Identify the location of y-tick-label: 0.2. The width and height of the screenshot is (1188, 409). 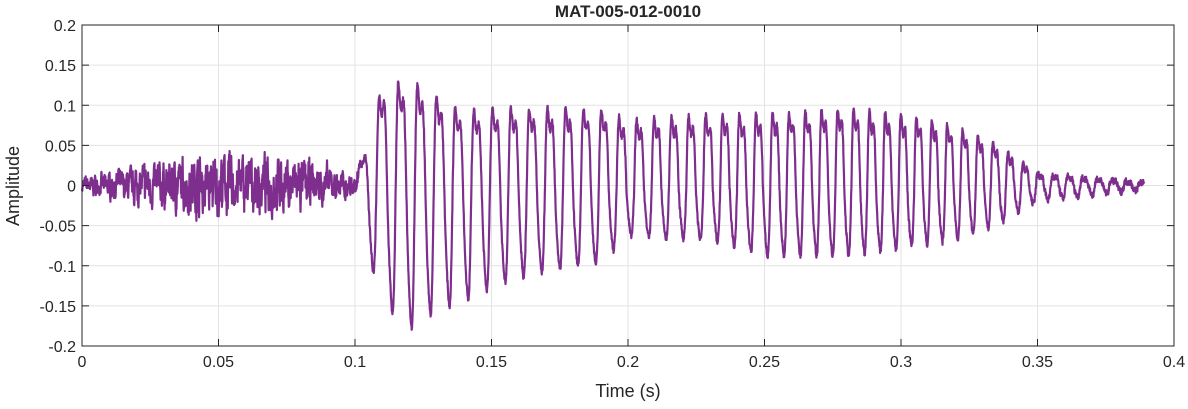
(65, 26).